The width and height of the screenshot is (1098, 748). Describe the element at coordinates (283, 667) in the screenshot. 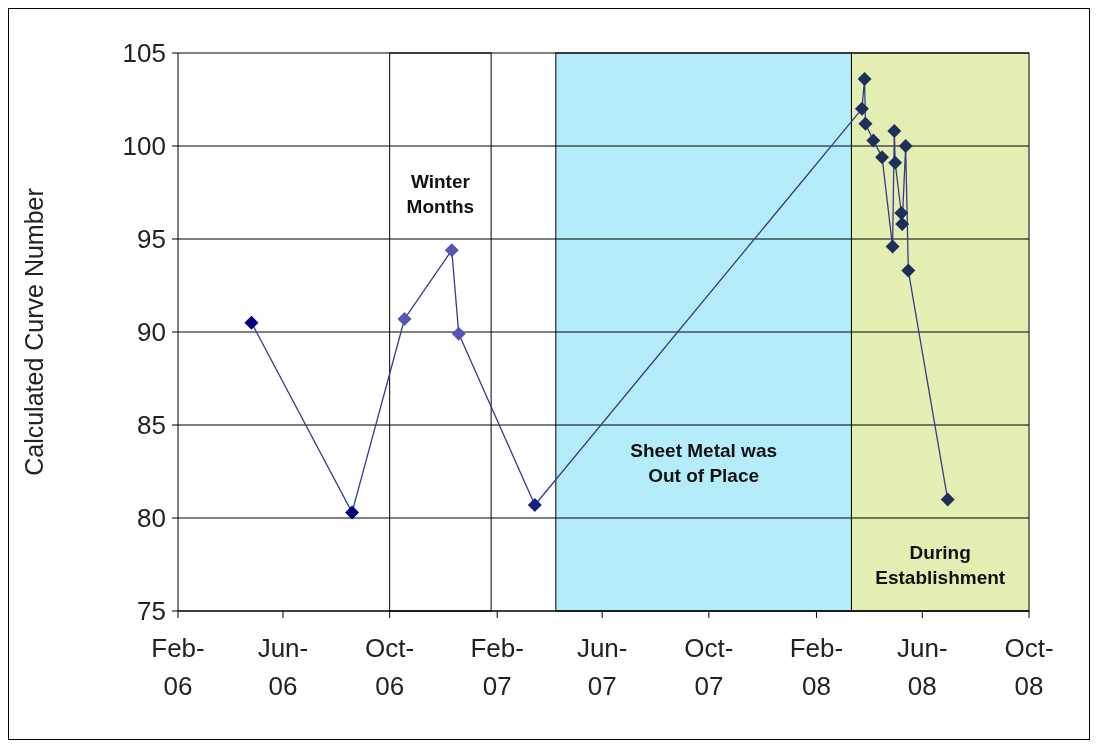

I see `x-tick-label: Jun-06` at that location.